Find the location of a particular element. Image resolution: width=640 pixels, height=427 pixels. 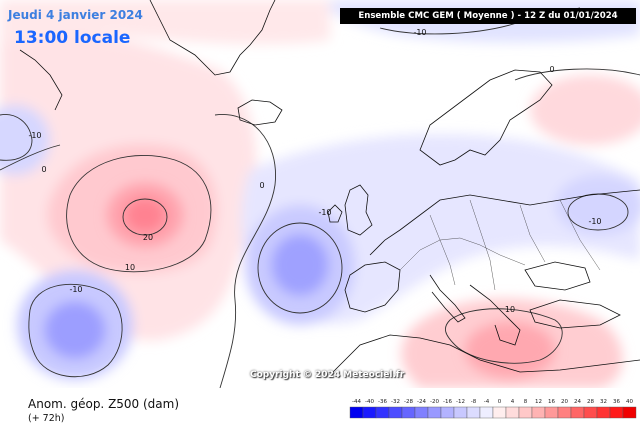

scale-tick-label: 4 is located at coordinates (513, 402).